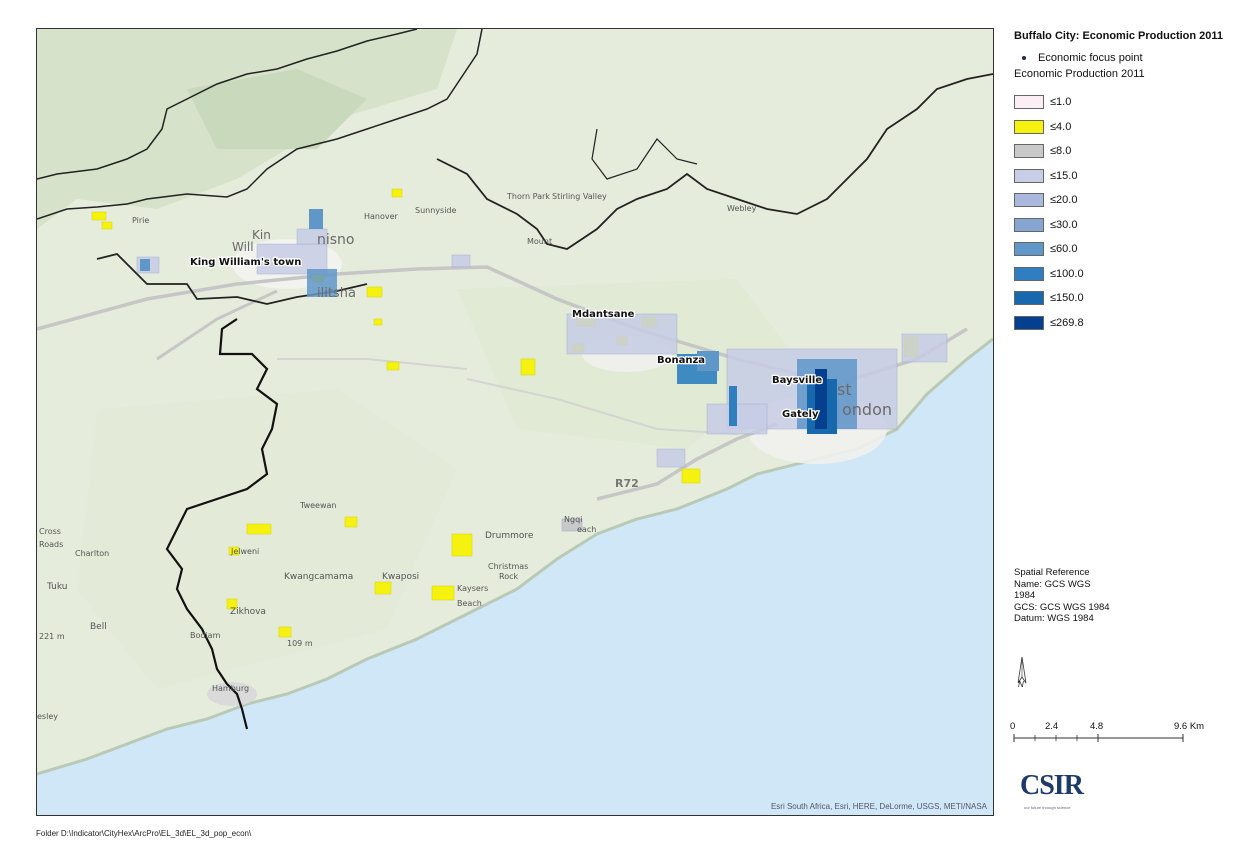  What do you see at coordinates (222, 524) in the screenshot?
I see `boundary-west` at bounding box center [222, 524].